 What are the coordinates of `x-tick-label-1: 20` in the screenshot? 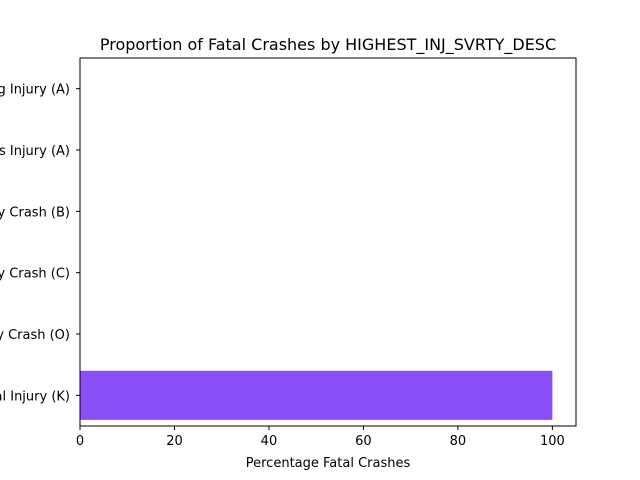 It's located at (174, 441).